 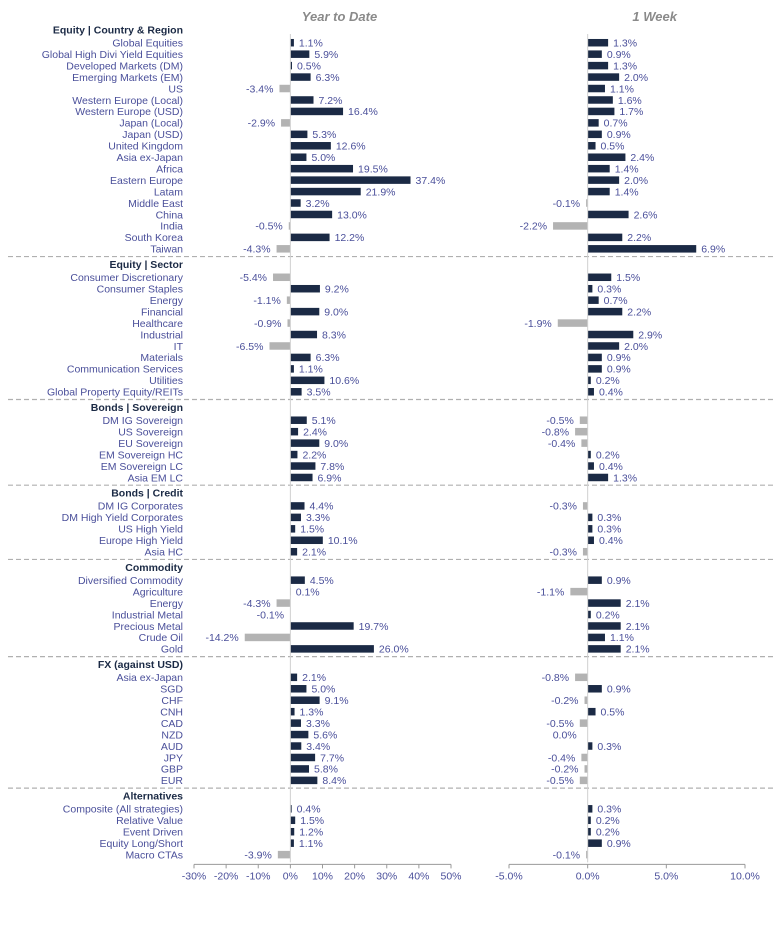 What do you see at coordinates (166, 250) in the screenshot?
I see `row-label: Taiwan` at bounding box center [166, 250].